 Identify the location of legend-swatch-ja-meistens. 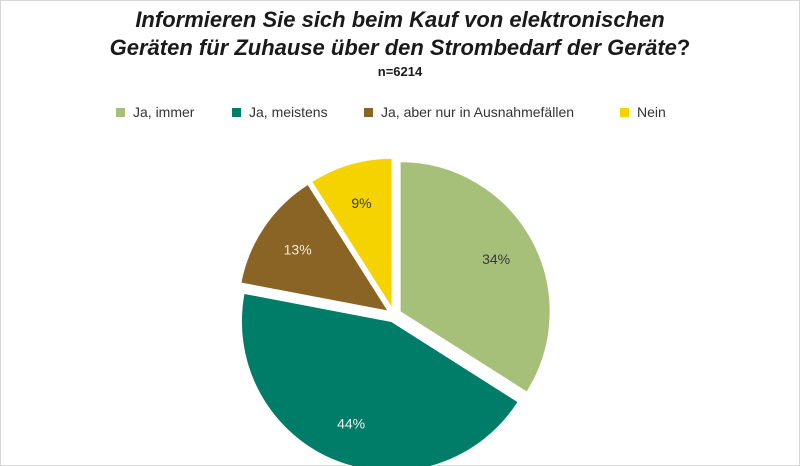
(236, 112).